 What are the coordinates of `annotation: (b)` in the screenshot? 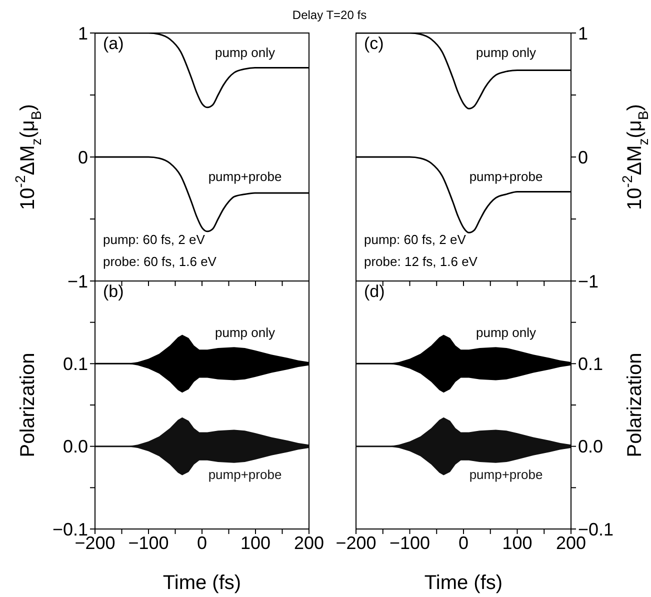 It's located at (113, 291).